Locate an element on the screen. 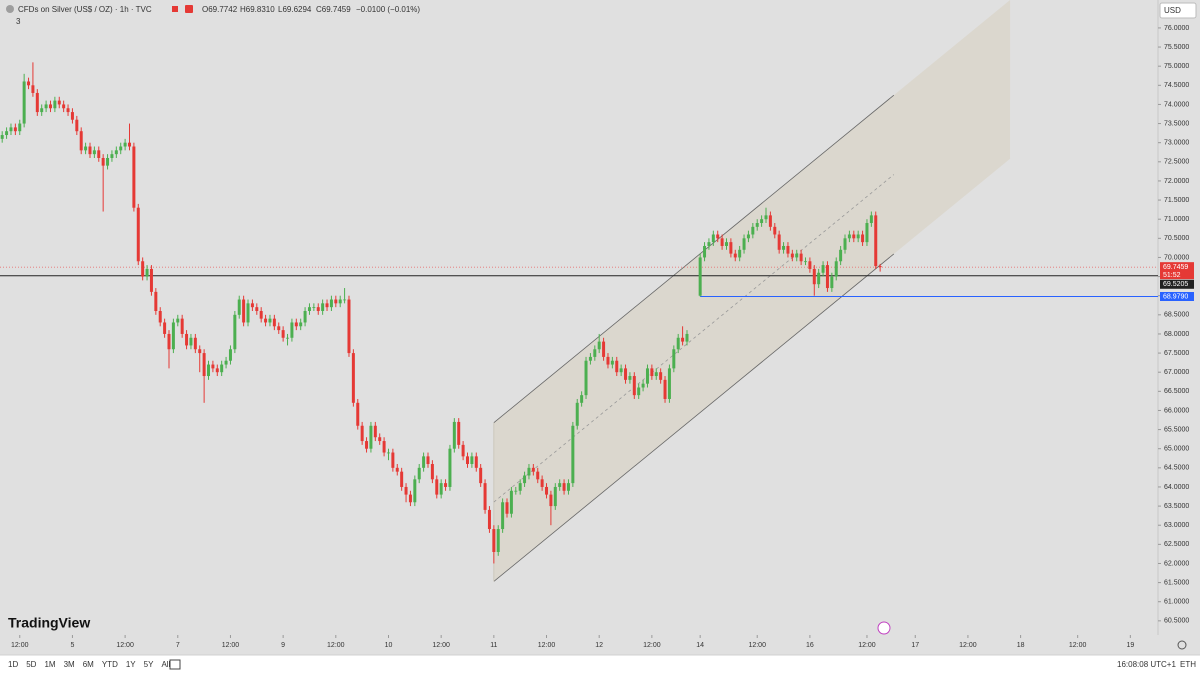 This screenshot has width=1200, height=675. range-button: 1Y is located at coordinates (131, 664).